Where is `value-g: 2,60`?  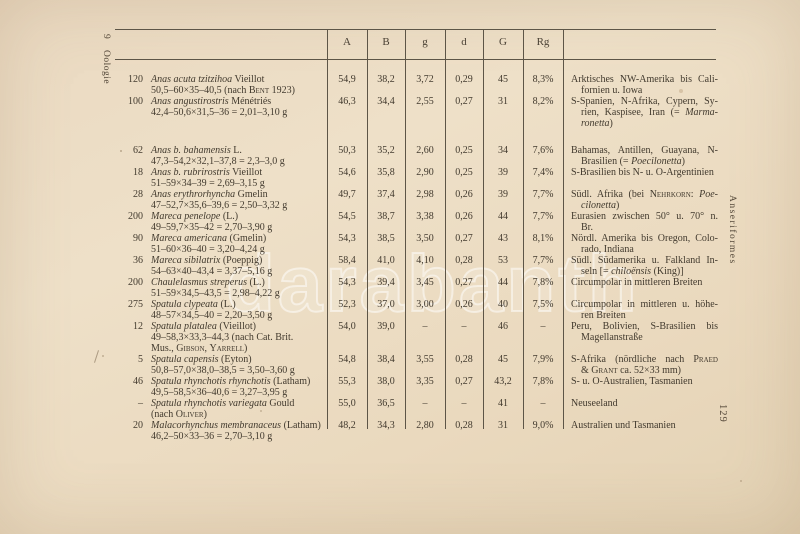 value-g: 2,60 is located at coordinates (425, 150).